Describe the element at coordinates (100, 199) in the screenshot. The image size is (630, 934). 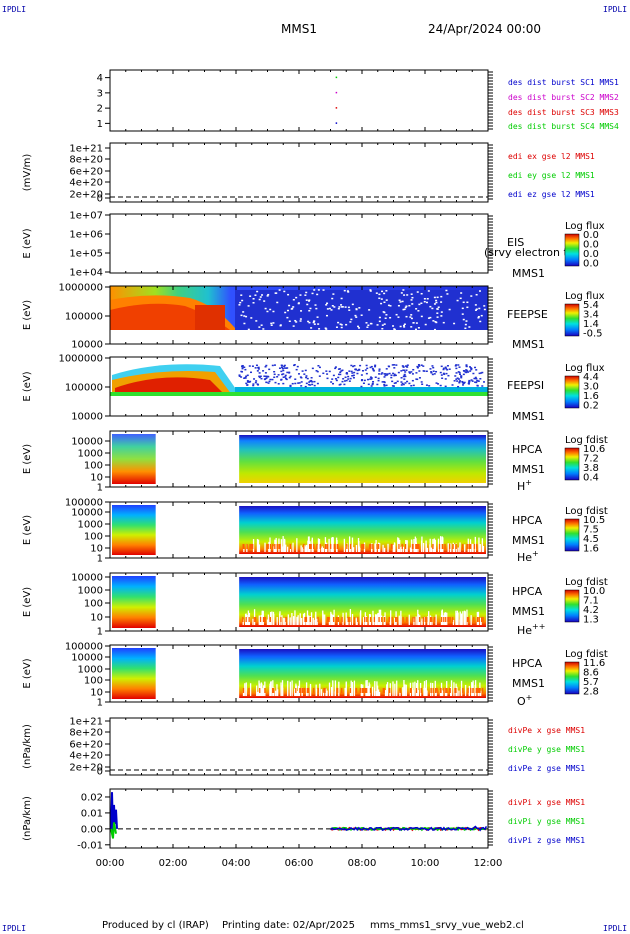
I see `y-tick-label: 0` at that location.